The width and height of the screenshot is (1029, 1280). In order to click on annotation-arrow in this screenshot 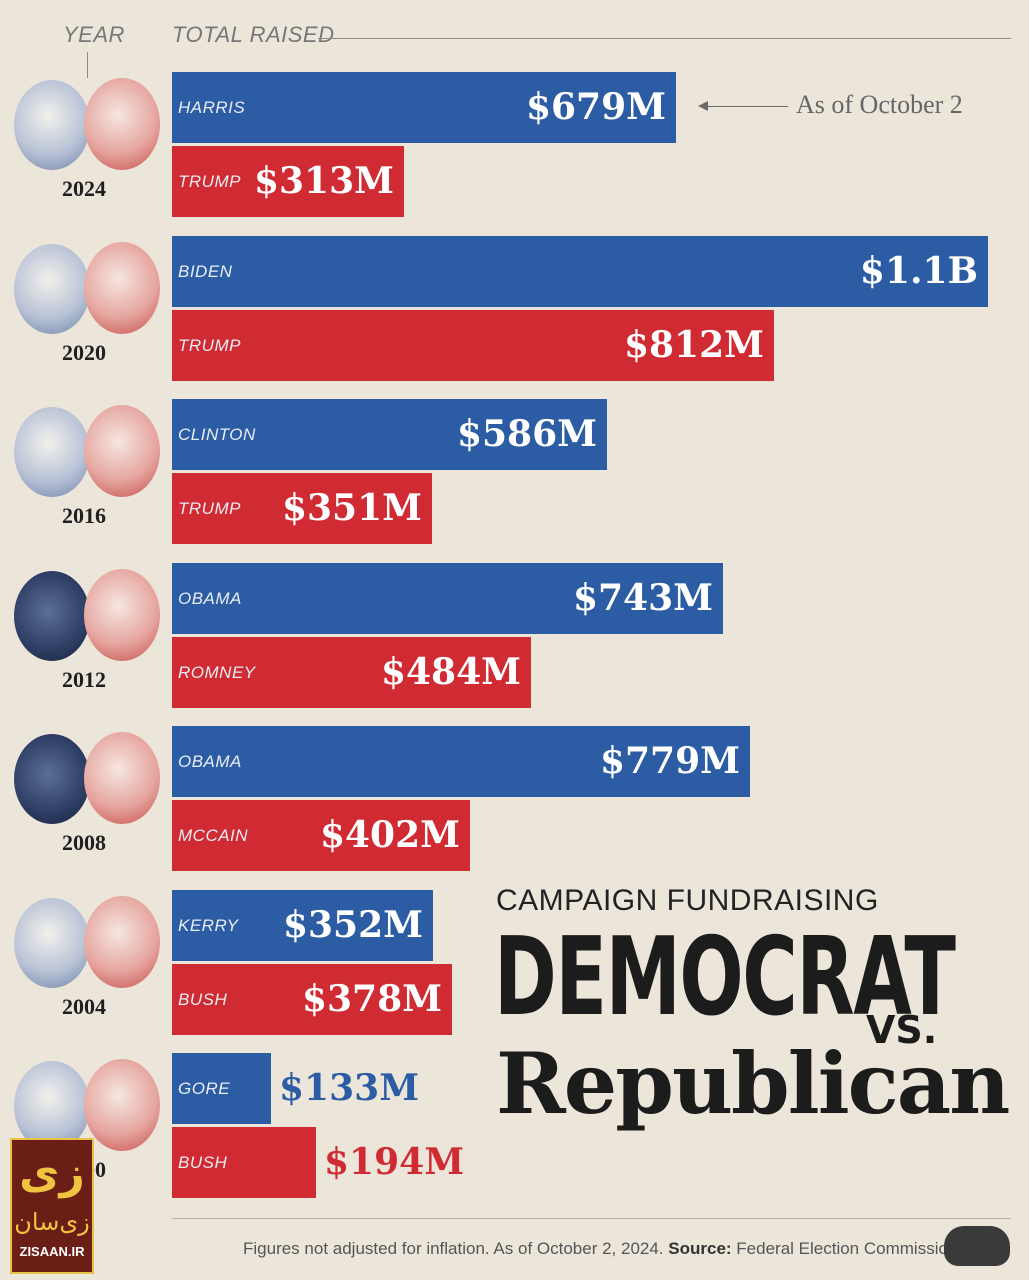, I will do `click(743, 106)`.